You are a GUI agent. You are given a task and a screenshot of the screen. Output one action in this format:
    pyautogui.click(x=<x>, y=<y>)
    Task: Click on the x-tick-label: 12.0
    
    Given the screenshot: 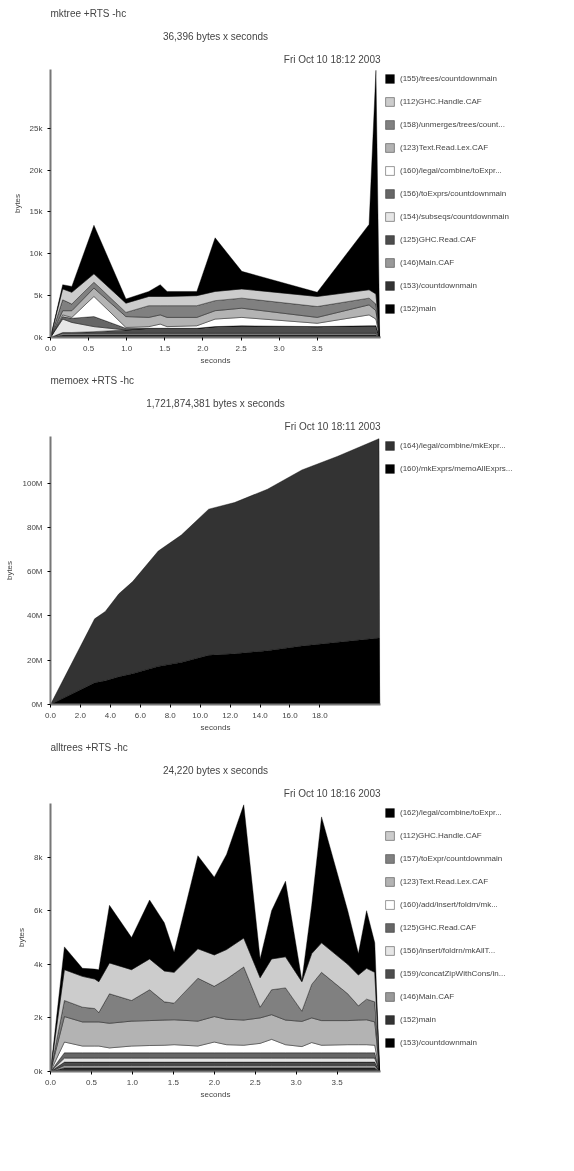 What is the action you would take?
    pyautogui.click(x=230, y=715)
    